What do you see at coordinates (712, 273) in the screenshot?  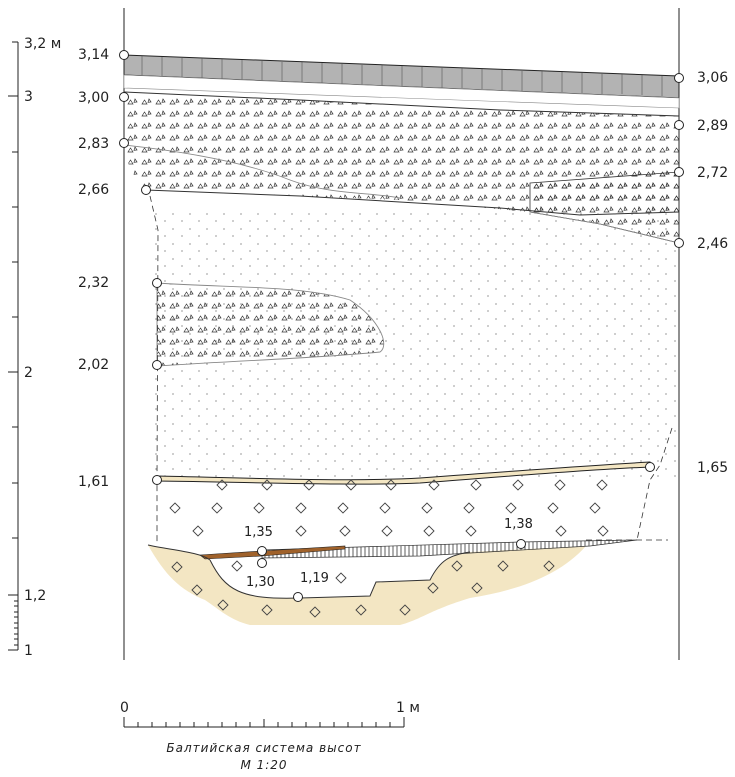 I see `elevation-labels-right: 3,06 2,89 2,72 2,46 1,65` at bounding box center [712, 273].